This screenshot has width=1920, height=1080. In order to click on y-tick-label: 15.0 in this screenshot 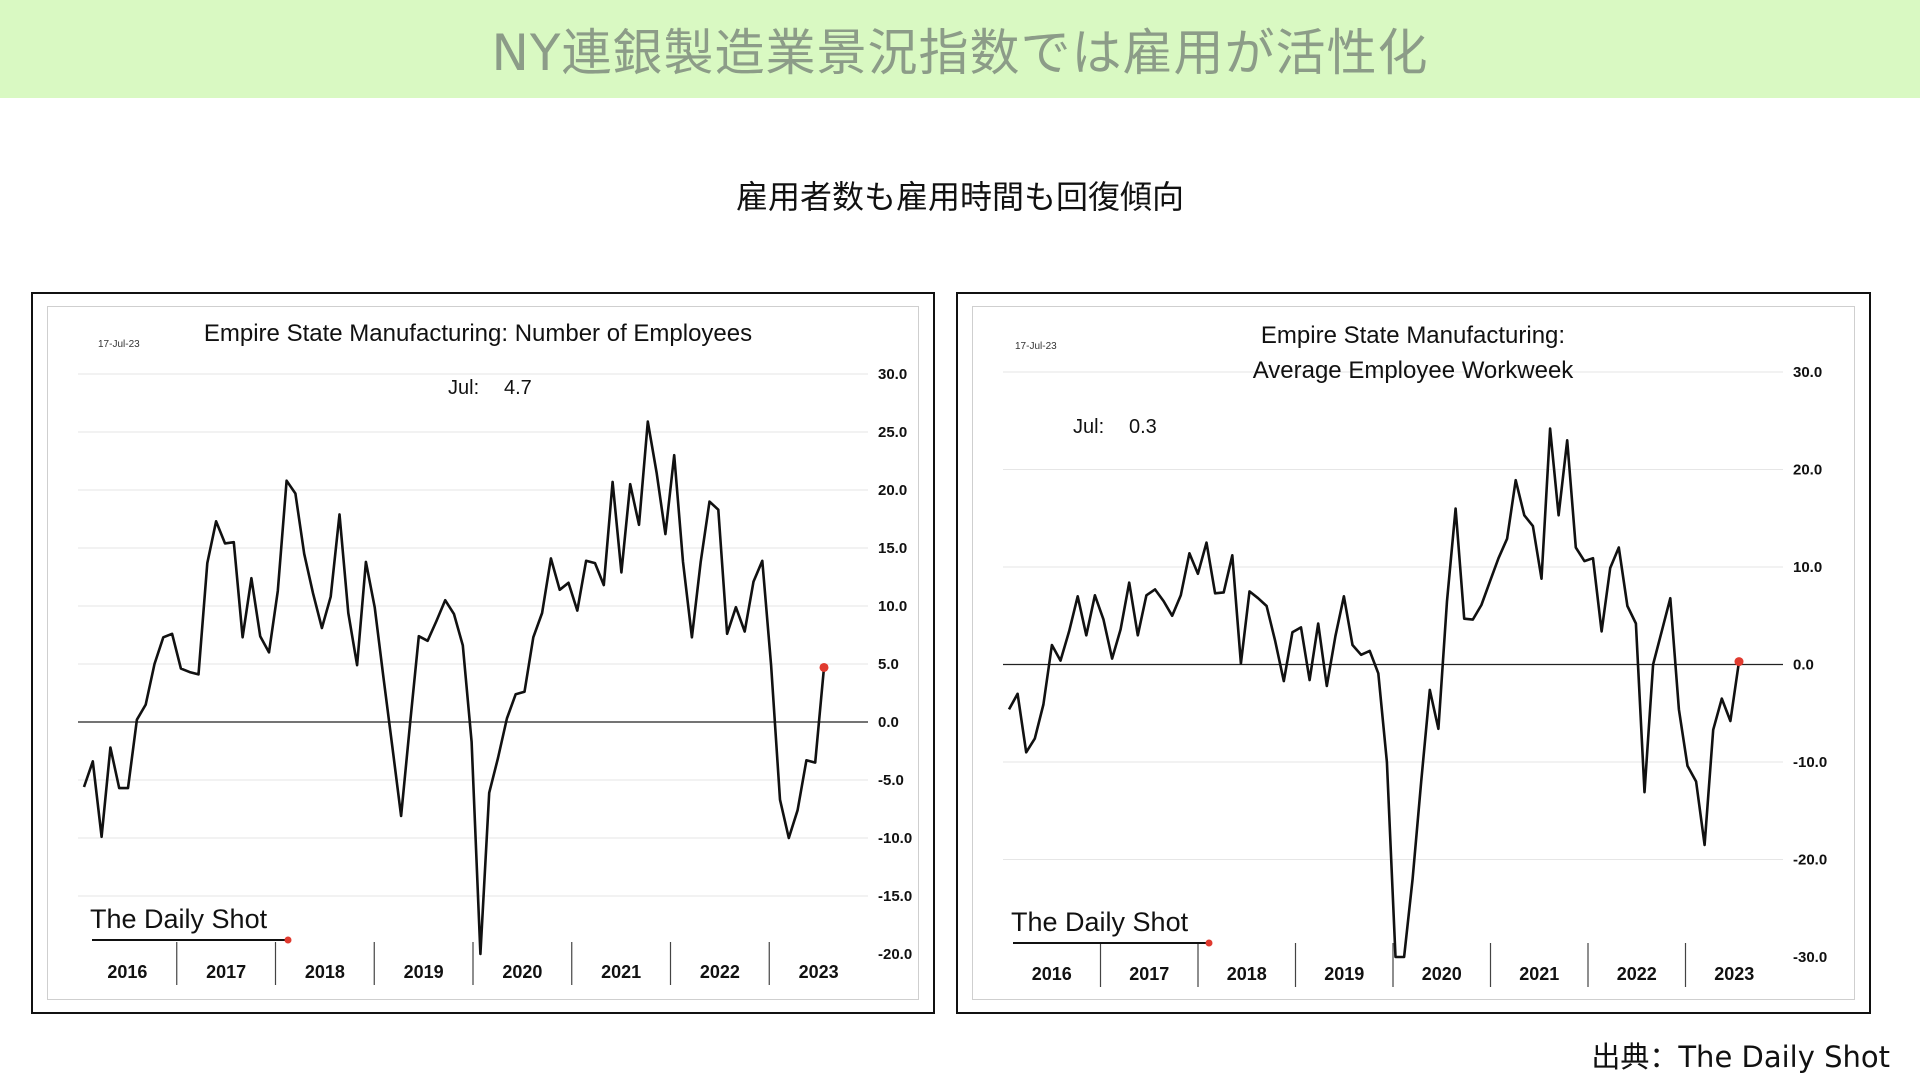, I will do `click(892, 548)`.